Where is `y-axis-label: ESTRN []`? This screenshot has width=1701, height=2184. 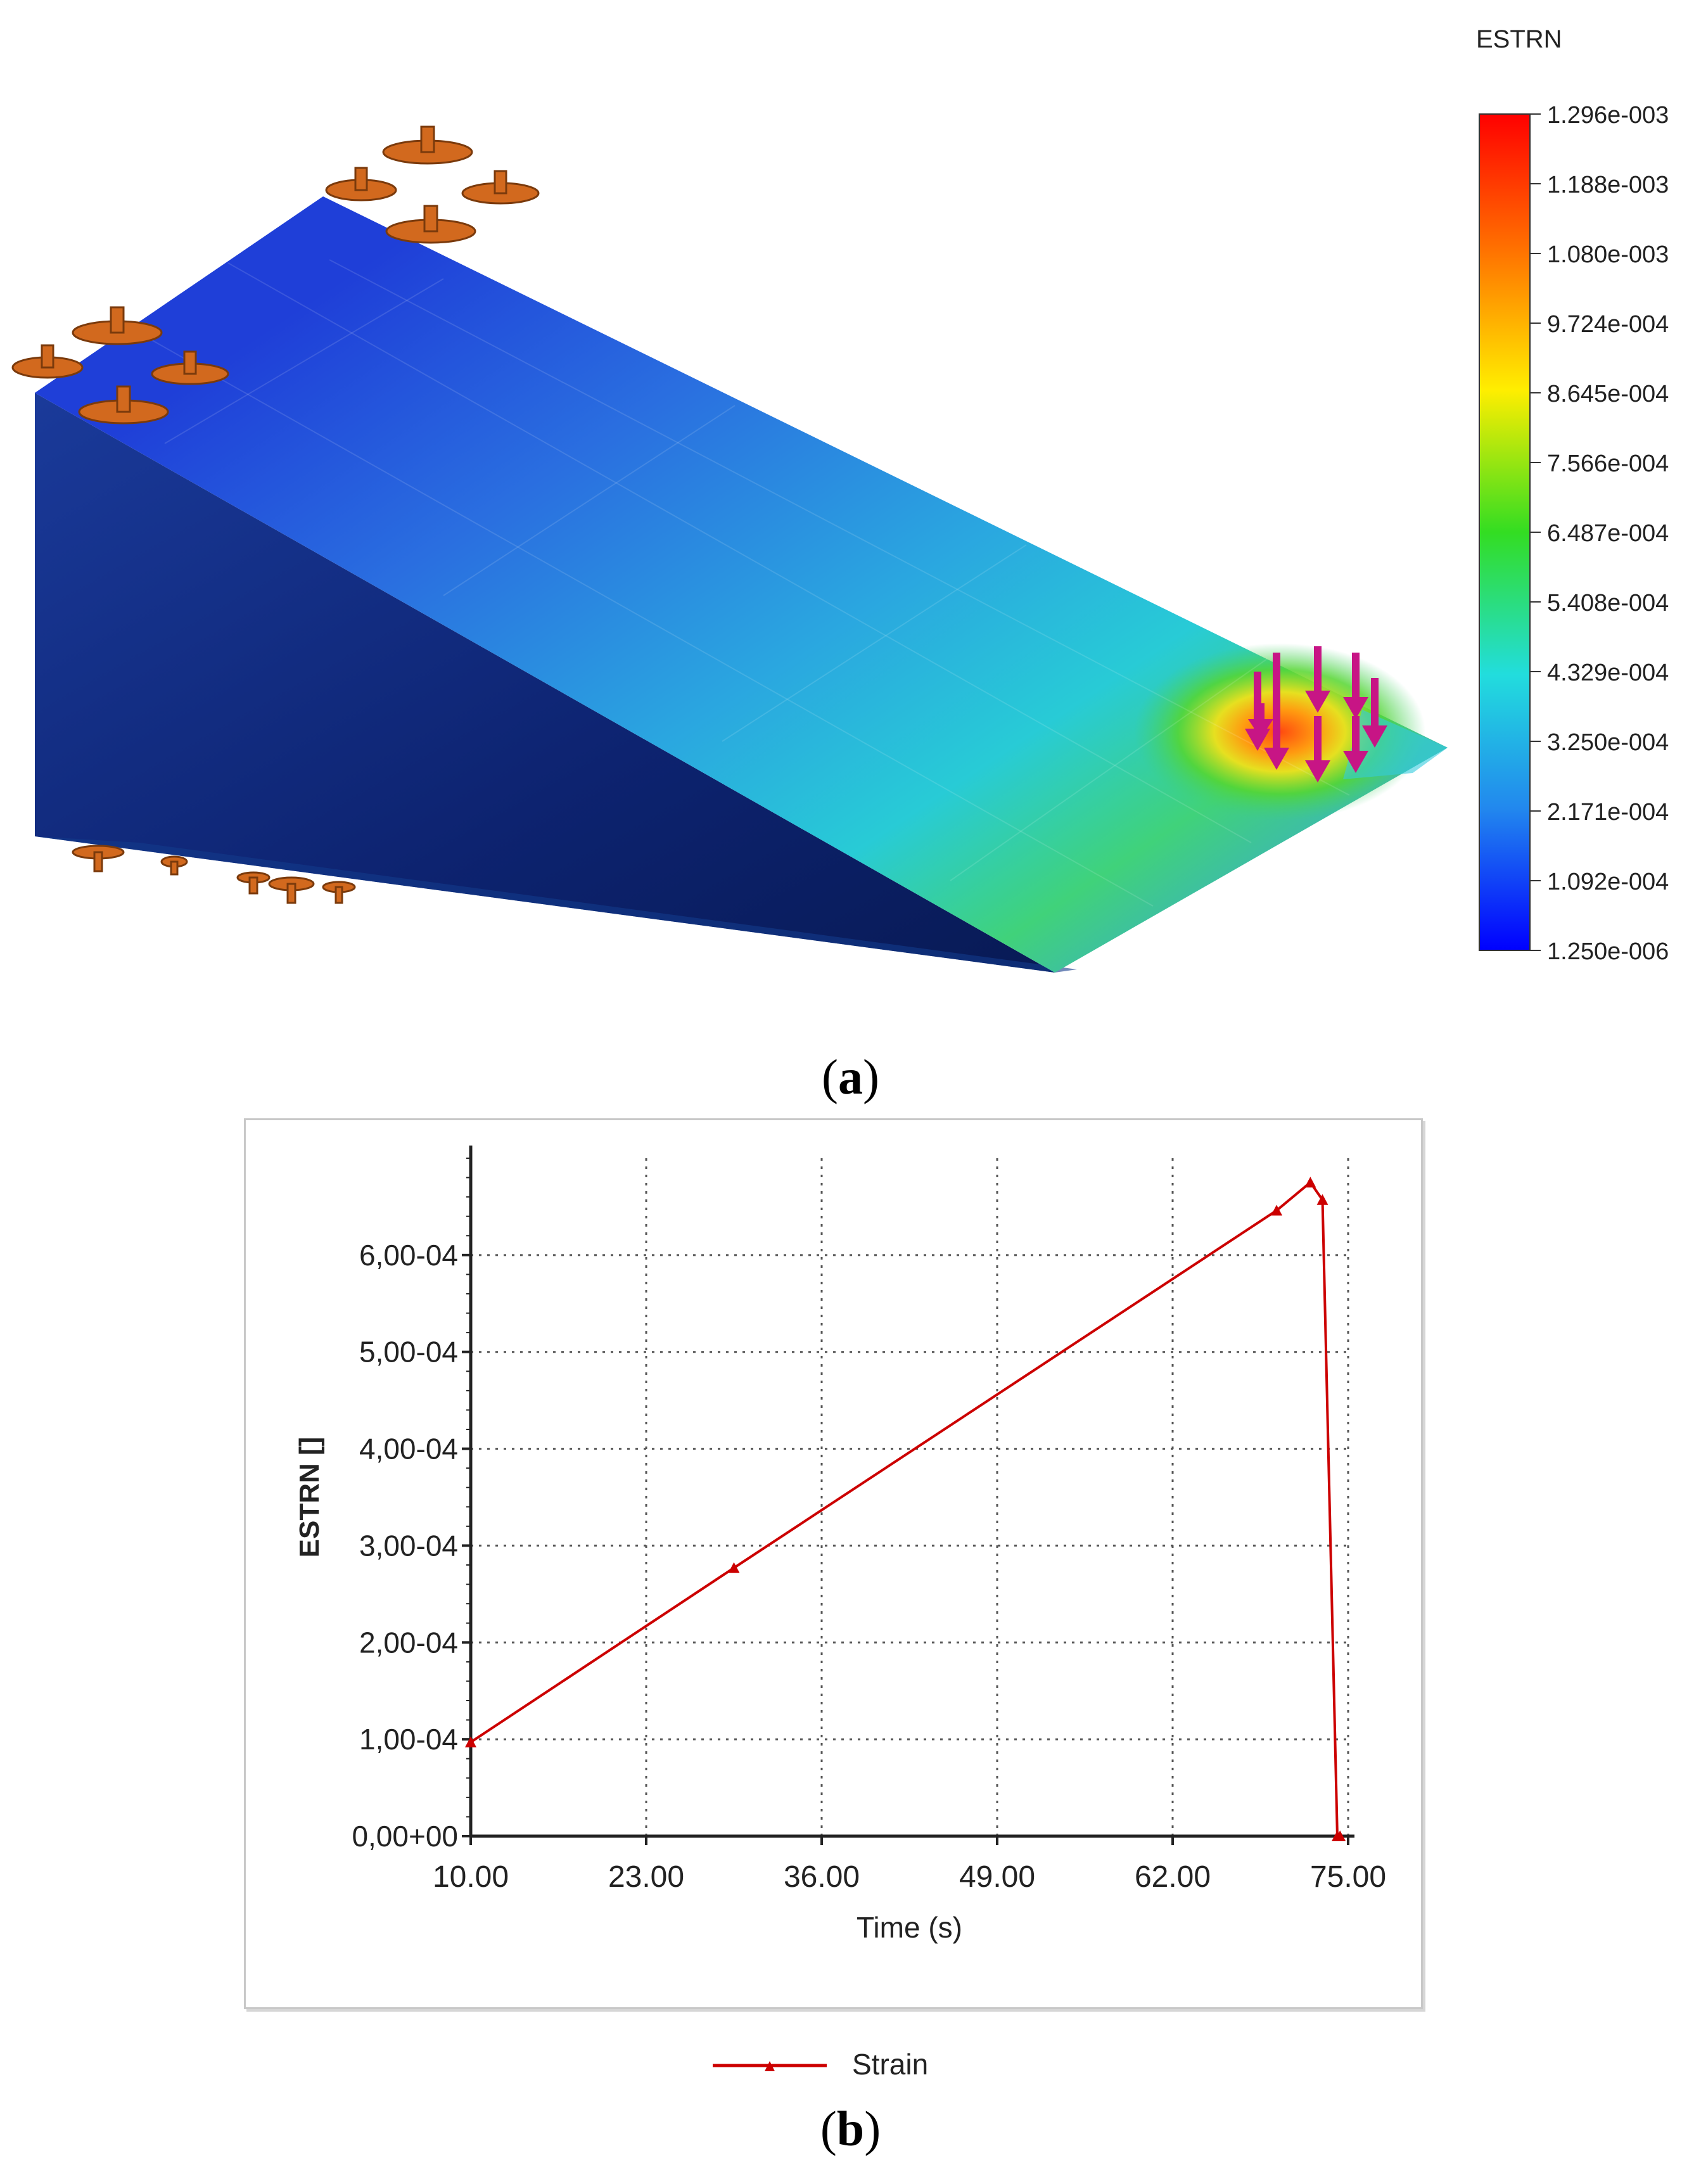 y-axis-label: ESTRN [] is located at coordinates (310, 1497).